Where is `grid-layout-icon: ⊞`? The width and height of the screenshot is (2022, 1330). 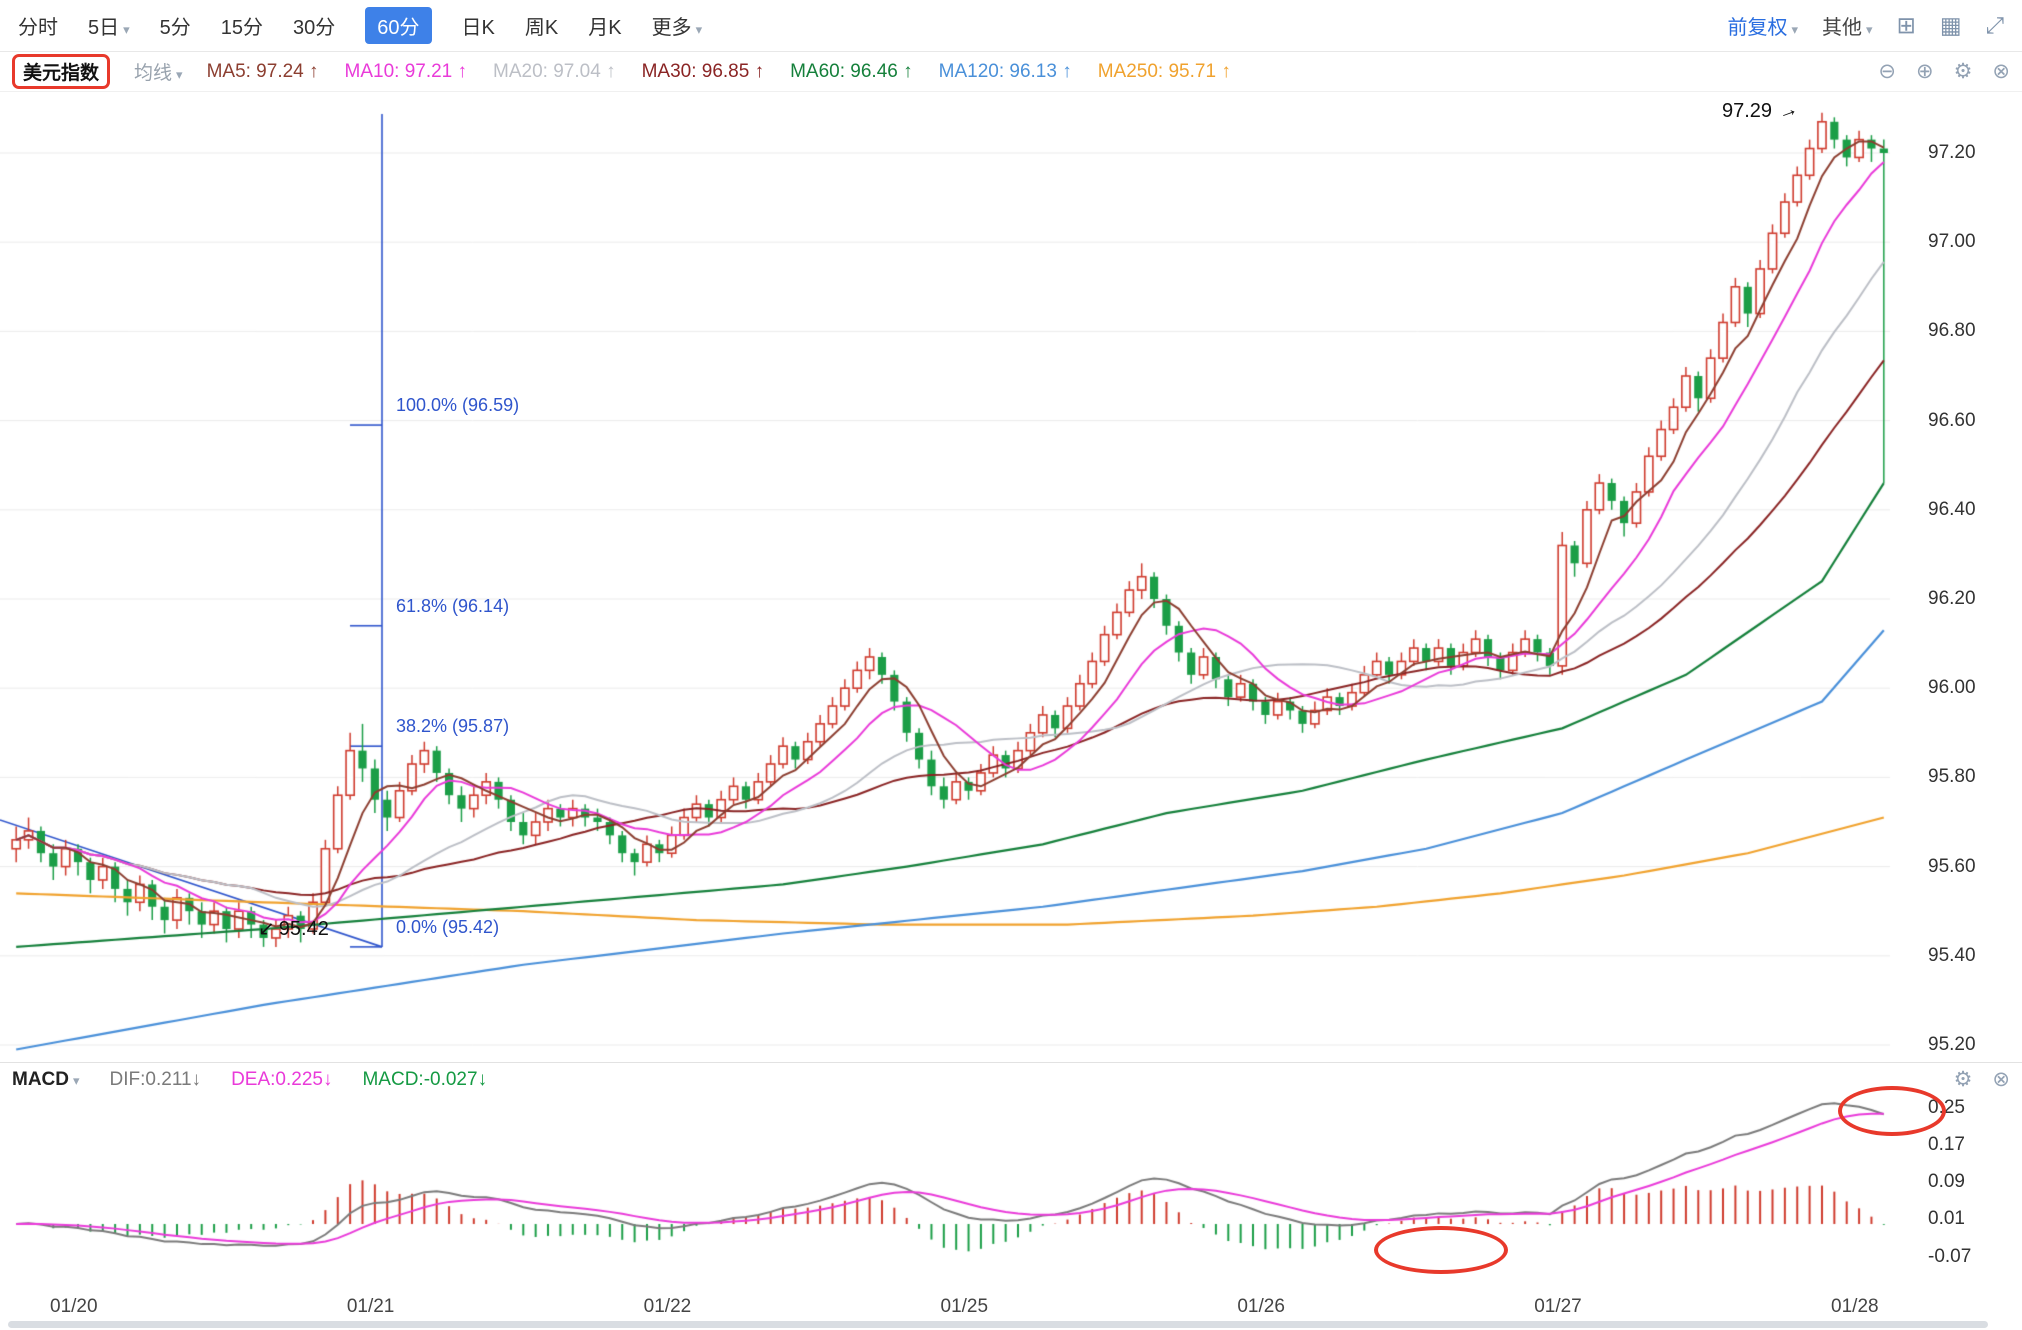
grid-layout-icon: ⊞ is located at coordinates (1906, 25).